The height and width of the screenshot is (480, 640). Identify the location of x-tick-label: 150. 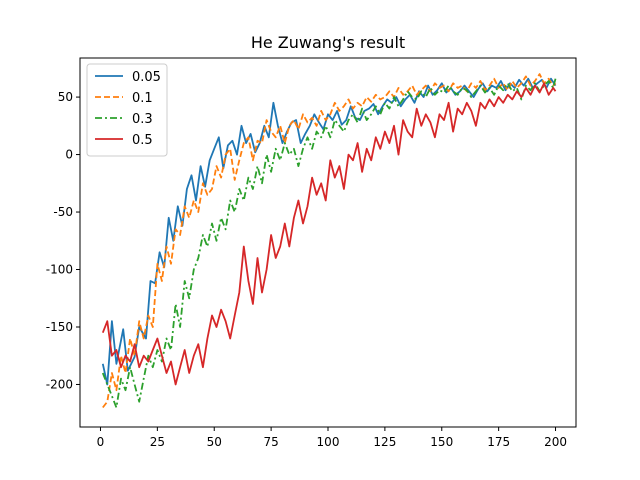
(441, 442).